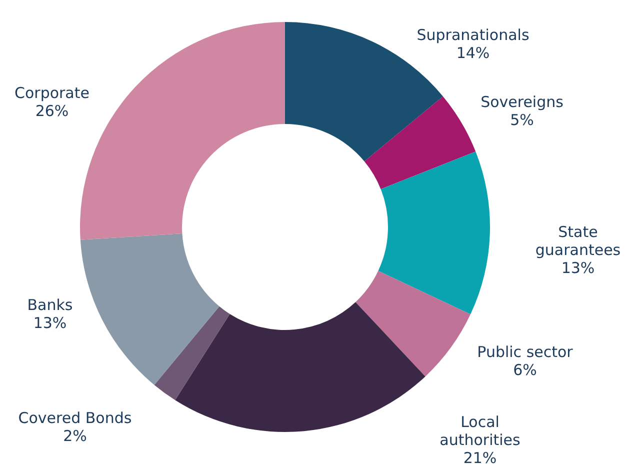 The height and width of the screenshot is (464, 625). I want to click on data-label: 6%, so click(525, 370).